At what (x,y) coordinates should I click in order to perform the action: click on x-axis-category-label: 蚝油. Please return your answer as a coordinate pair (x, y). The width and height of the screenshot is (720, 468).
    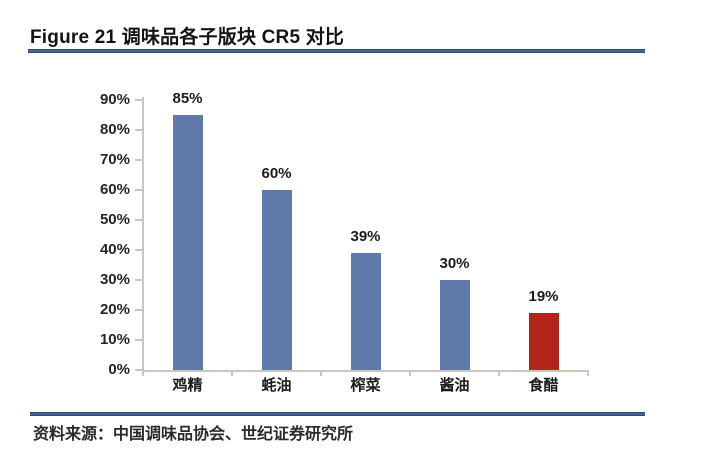
    Looking at the image, I should click on (276, 386).